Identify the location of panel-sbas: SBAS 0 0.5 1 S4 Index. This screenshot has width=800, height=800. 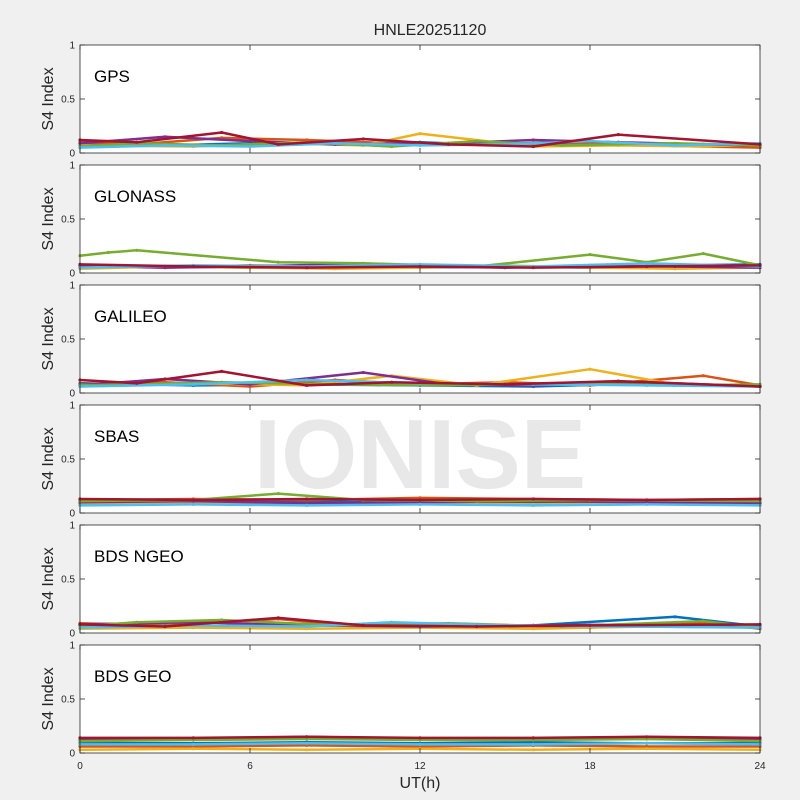
(401, 460).